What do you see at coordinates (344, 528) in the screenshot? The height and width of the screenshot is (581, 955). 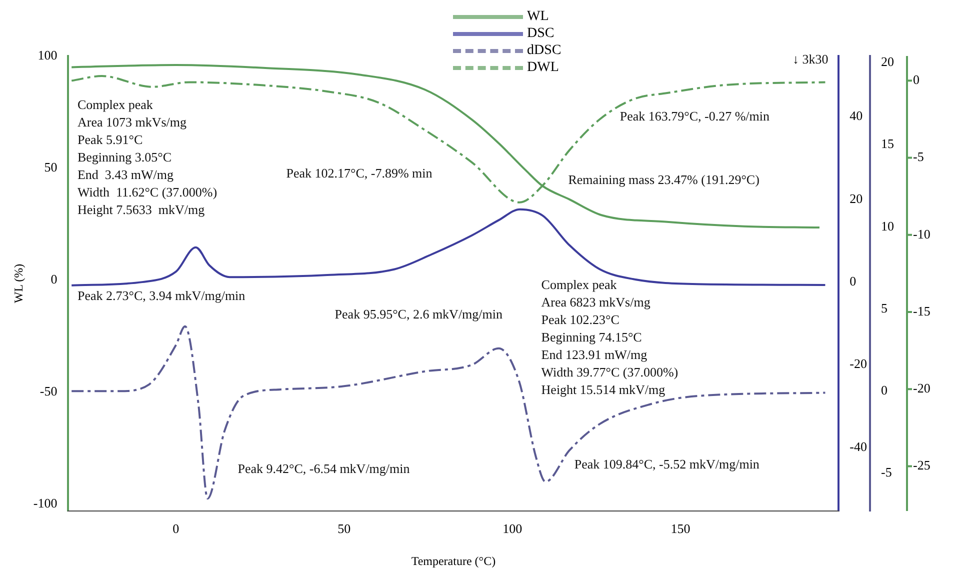 I see `x-tick-label: 50` at bounding box center [344, 528].